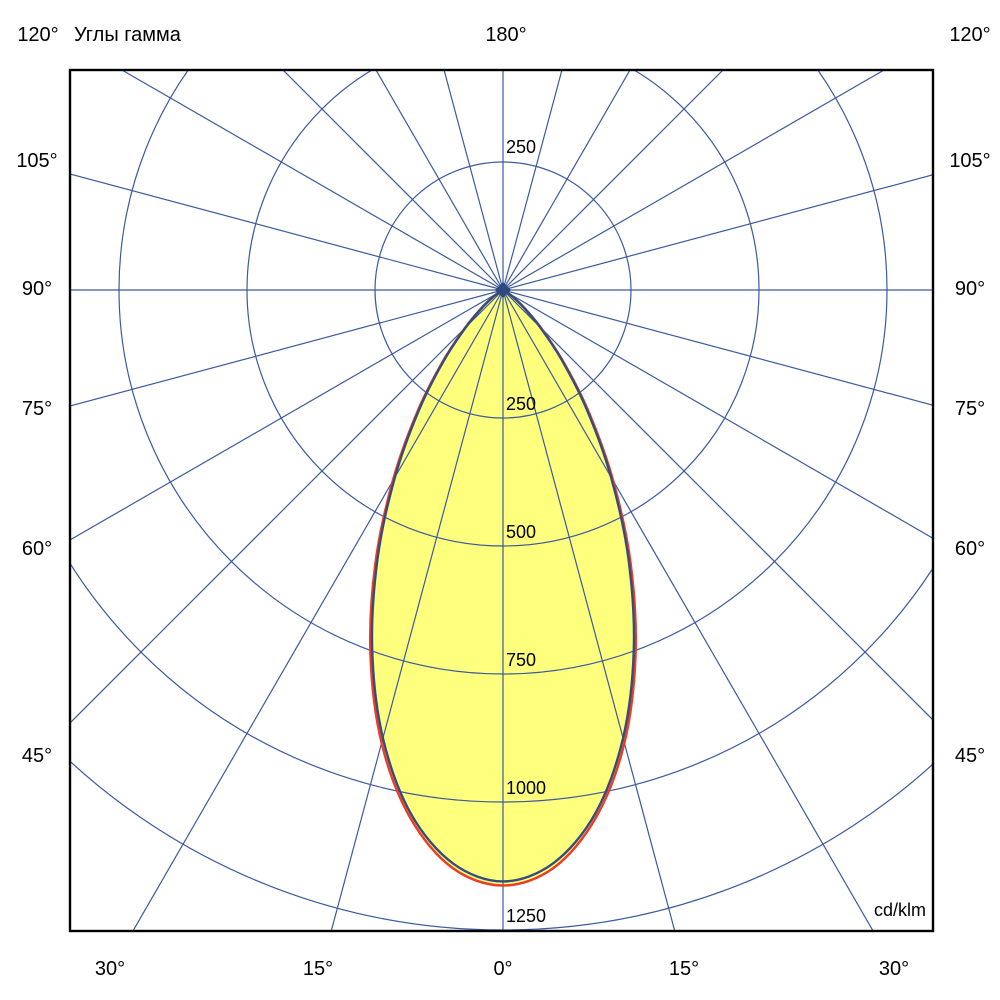 This screenshot has width=1000, height=1000. What do you see at coordinates (127, 35) in the screenshot?
I see `chart-title: Углы гамма` at bounding box center [127, 35].